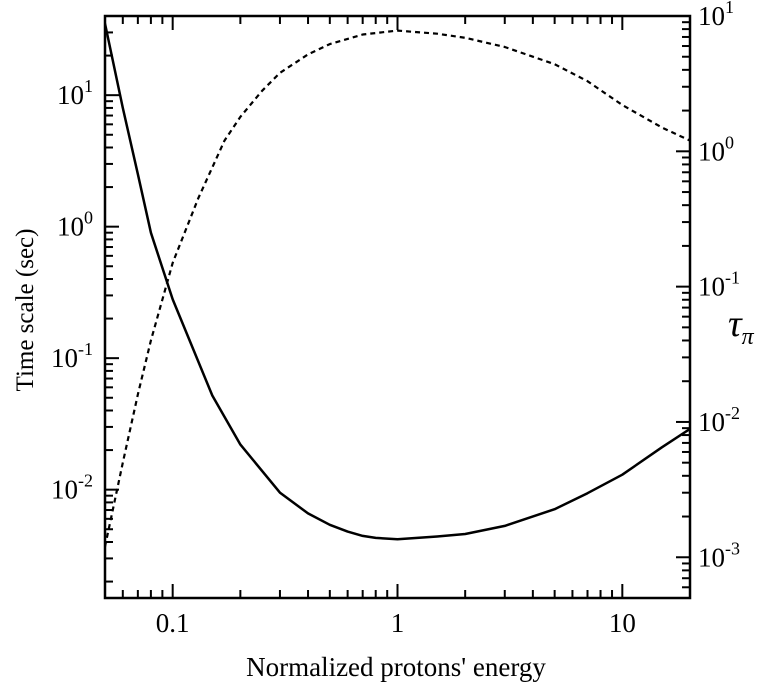  What do you see at coordinates (719, 555) in the screenshot?
I see `y-right-tick-label: 10⁻³` at bounding box center [719, 555].